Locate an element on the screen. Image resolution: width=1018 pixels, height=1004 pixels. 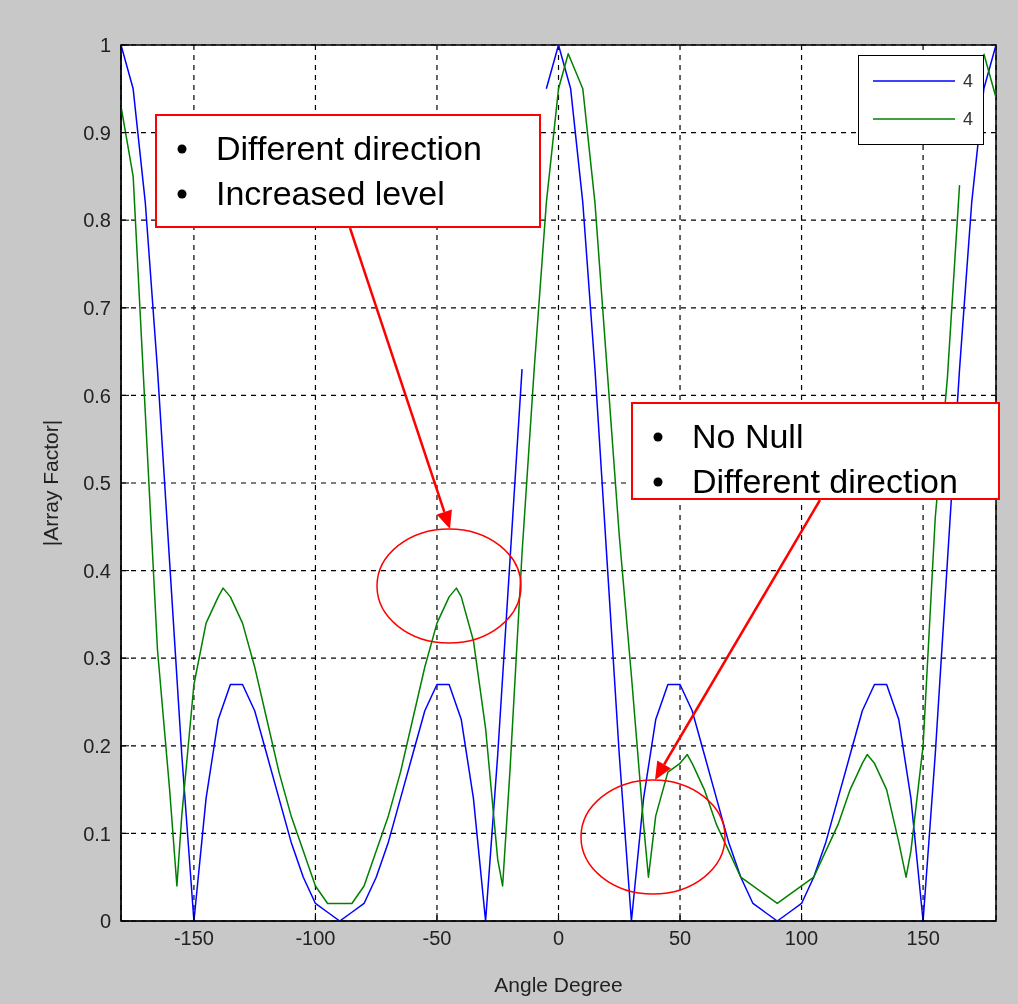
y-tick-label: 0 is located at coordinates (105, 921).